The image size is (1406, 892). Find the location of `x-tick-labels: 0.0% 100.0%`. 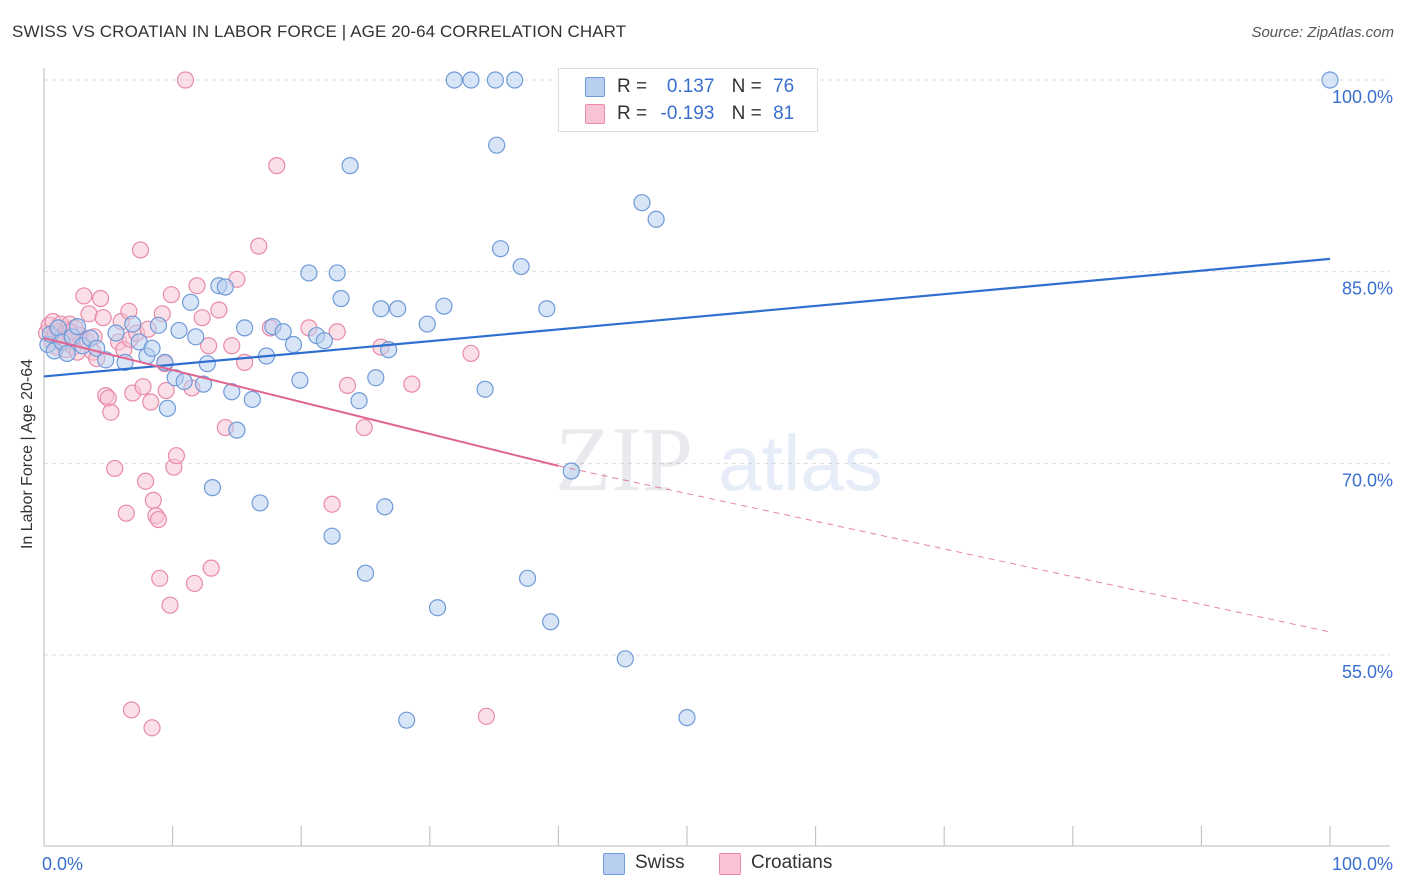

x-tick-labels: 0.0% 100.0% is located at coordinates (717, 864).